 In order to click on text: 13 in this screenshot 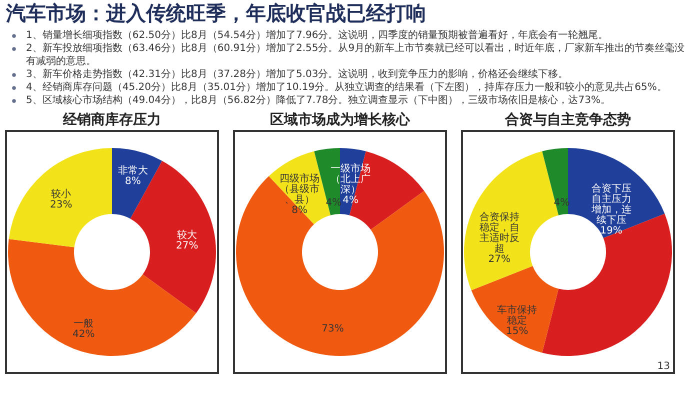, I will do `click(663, 366)`.